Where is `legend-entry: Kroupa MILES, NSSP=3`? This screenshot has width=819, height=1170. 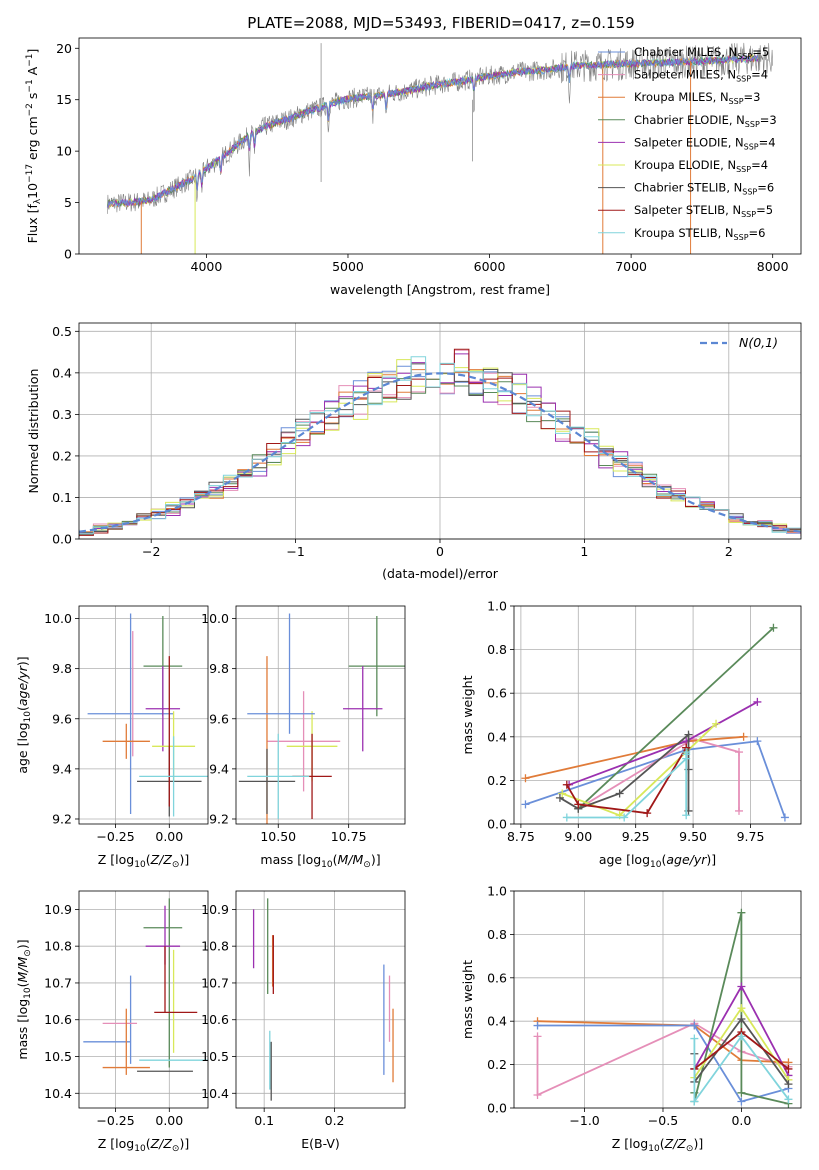
legend-entry: Kroupa MILES, NSSP=3 is located at coordinates (697, 98).